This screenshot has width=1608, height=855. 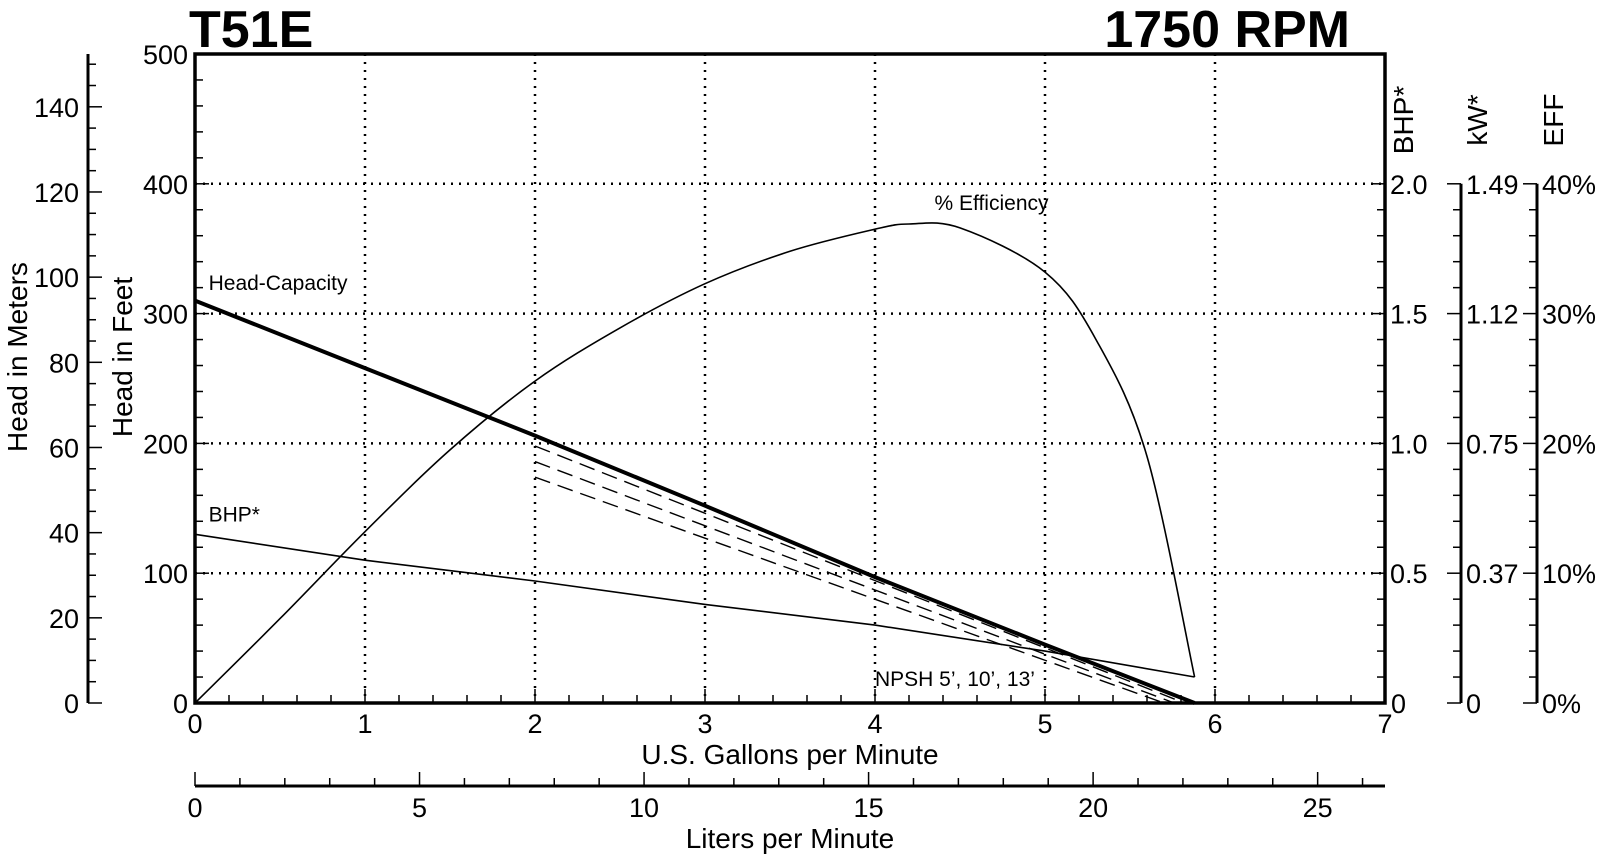 What do you see at coordinates (1409, 185) in the screenshot?
I see `right-tick-label: 2.0` at bounding box center [1409, 185].